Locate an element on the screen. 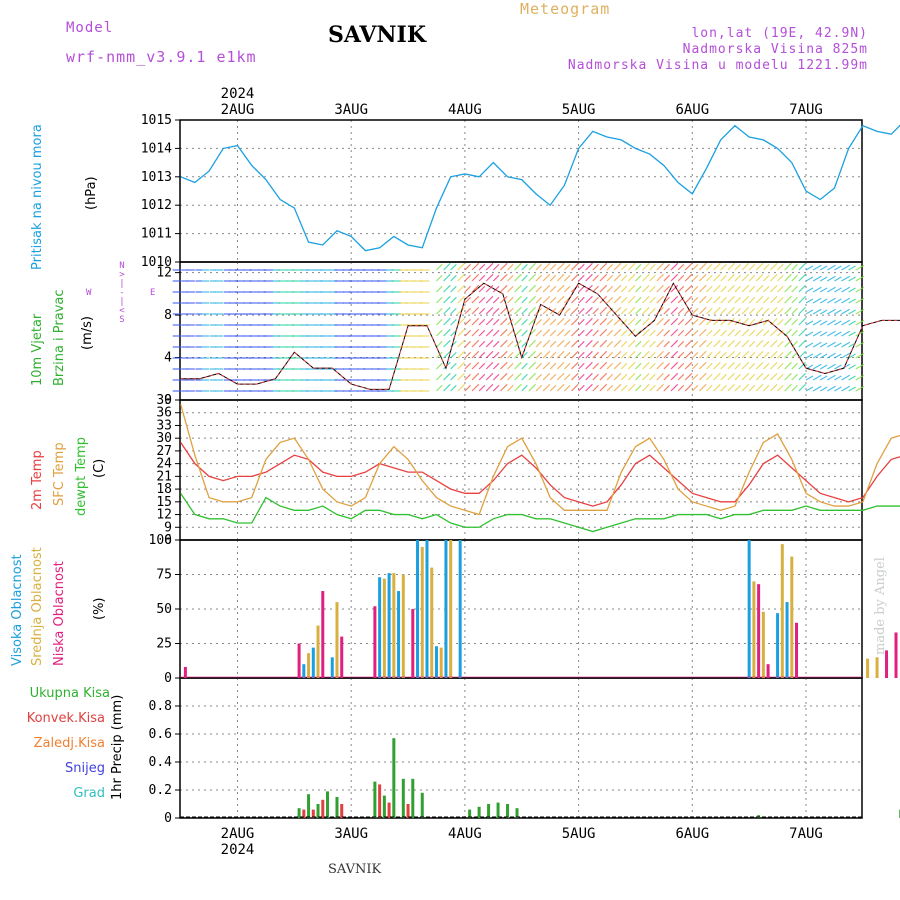 This screenshot has width=900, height=900. precip-conv-bar is located at coordinates (408, 811).